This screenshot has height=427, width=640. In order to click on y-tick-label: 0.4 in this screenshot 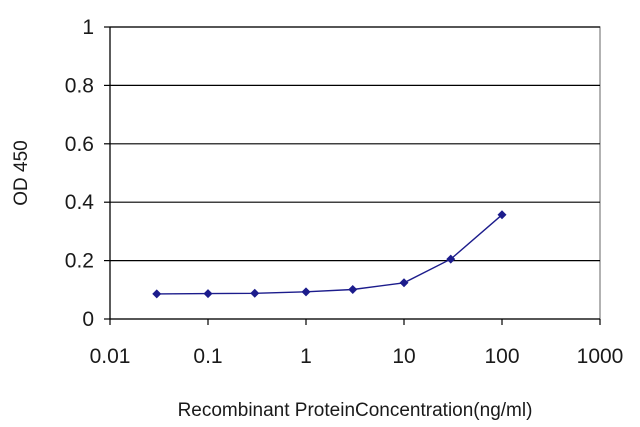, I will do `click(80, 202)`.